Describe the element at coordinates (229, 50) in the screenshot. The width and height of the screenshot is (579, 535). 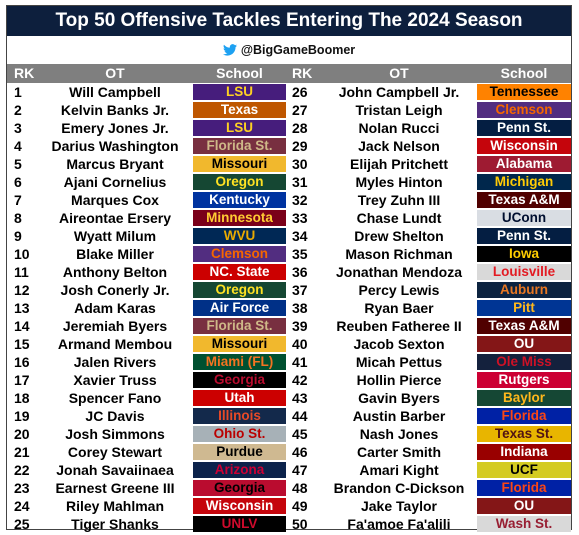
I see `twitter-bird-icon` at that location.